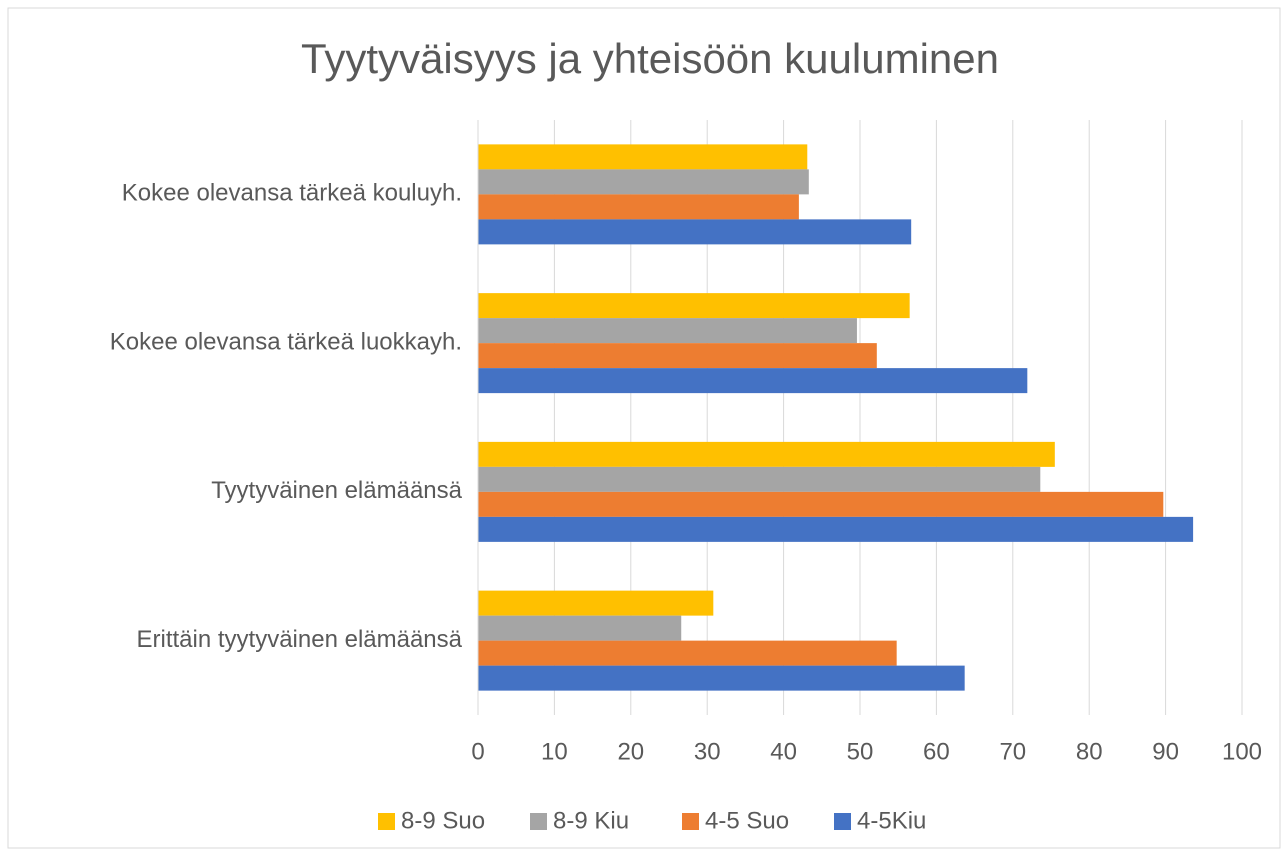  I want to click on x-tick-label: 0, so click(477, 751).